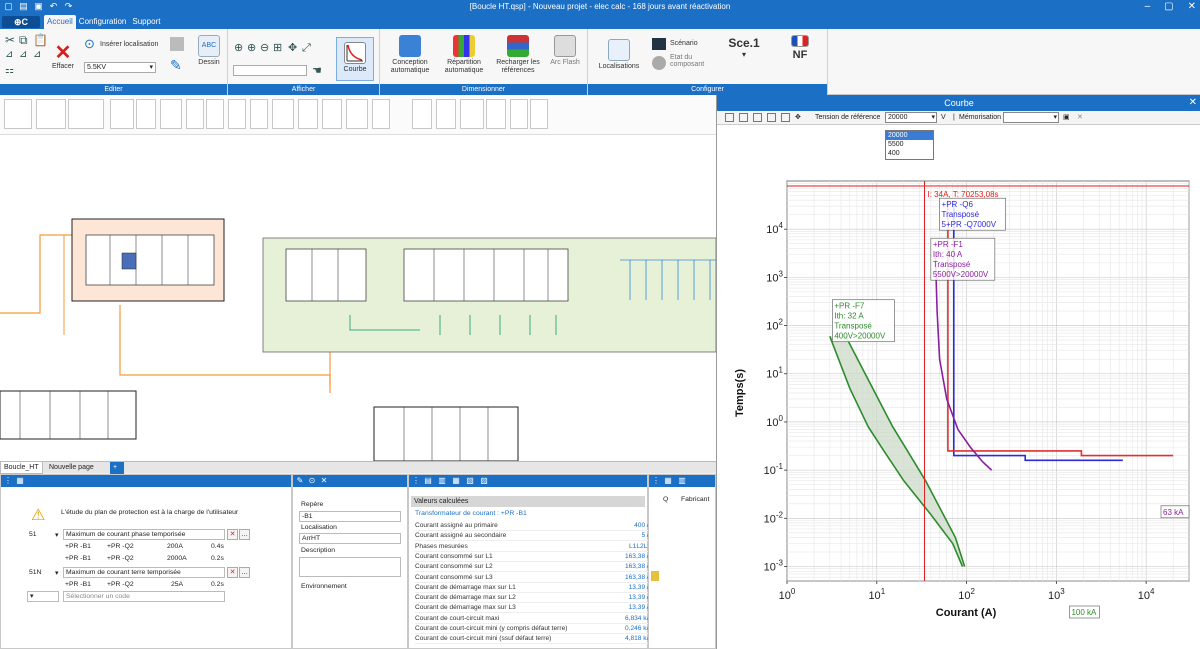  I want to click on symbol-motor, so click(283, 114).